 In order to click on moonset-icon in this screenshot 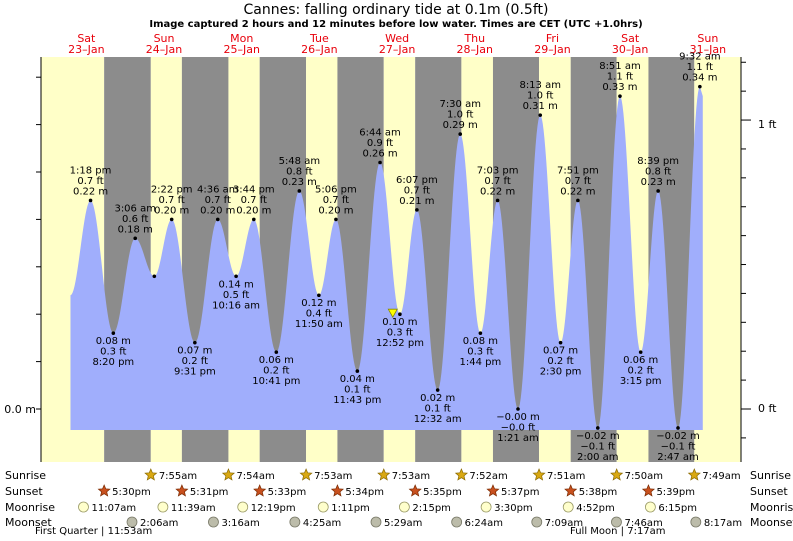, I will do `click(537, 522)`.